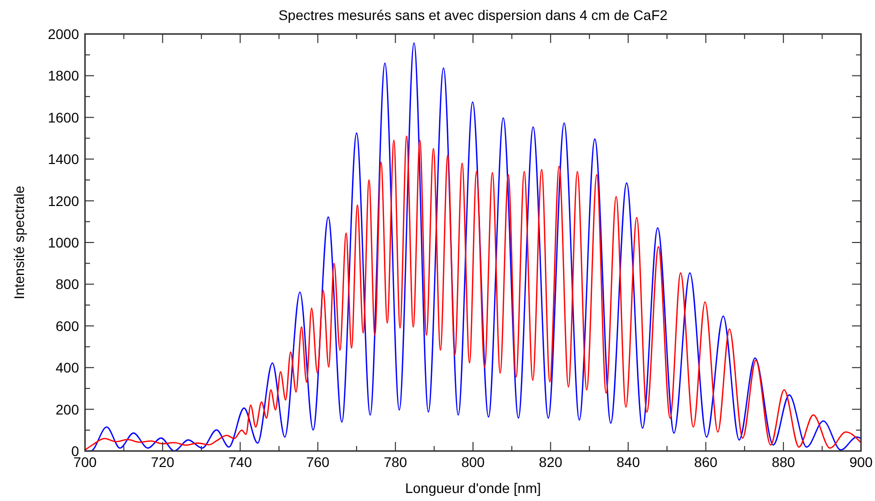 The image size is (875, 501). What do you see at coordinates (550, 462) in the screenshot?
I see `x-tick-label: 820` at bounding box center [550, 462].